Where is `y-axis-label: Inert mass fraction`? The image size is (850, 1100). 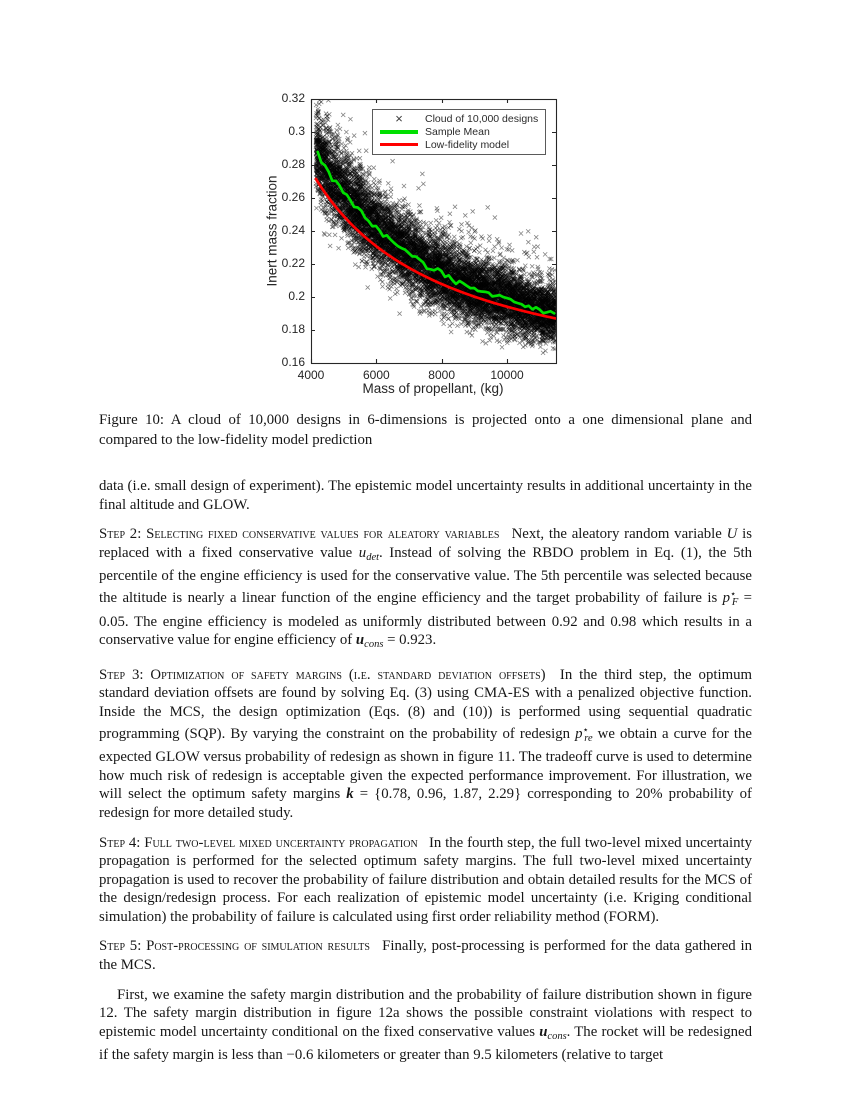 y-axis-label: Inert mass fraction is located at coordinates (272, 231).